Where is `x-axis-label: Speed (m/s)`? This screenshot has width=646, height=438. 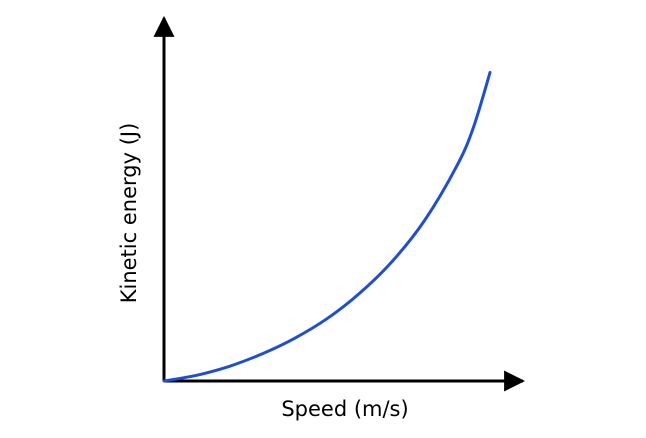 x-axis-label: Speed (m/s) is located at coordinates (344, 409).